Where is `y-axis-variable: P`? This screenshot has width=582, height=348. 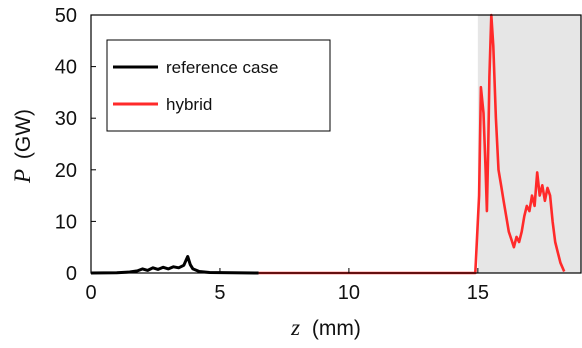 y-axis-variable: P is located at coordinates (22, 176).